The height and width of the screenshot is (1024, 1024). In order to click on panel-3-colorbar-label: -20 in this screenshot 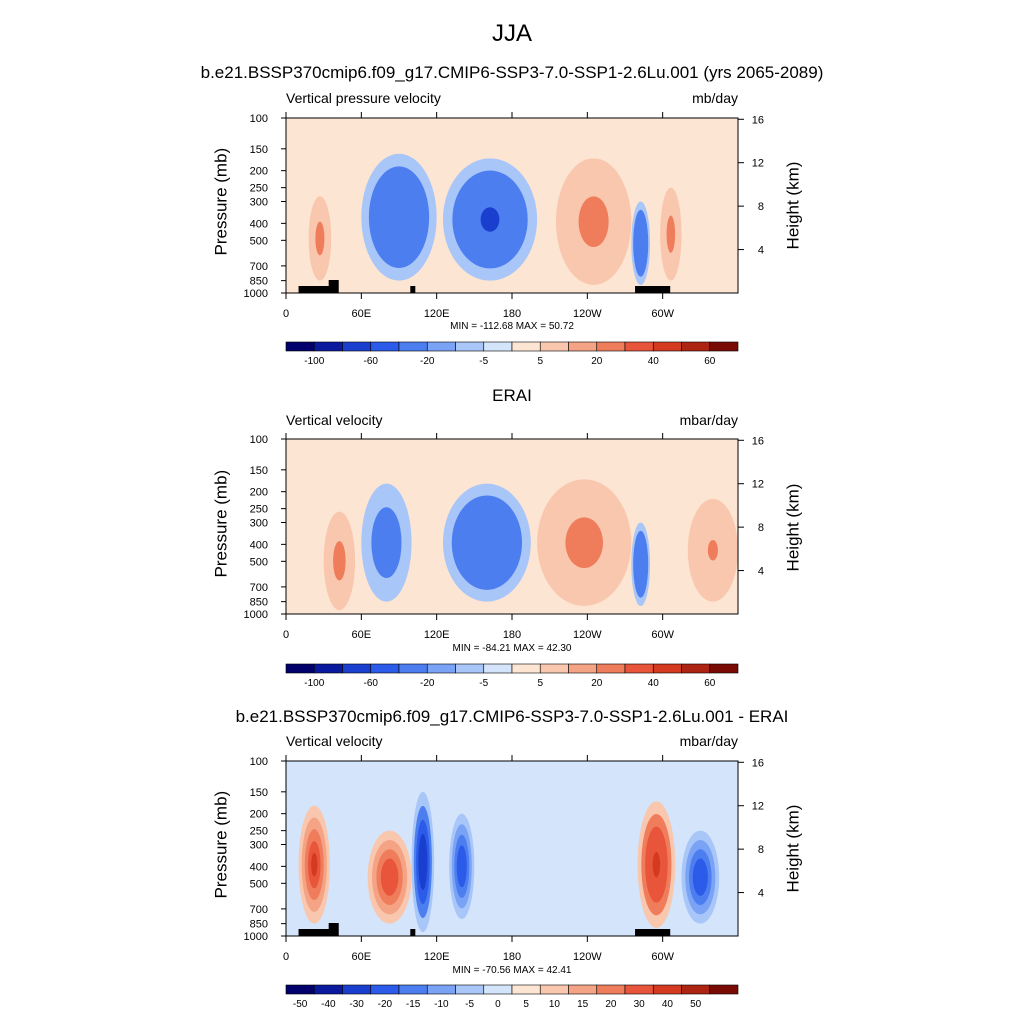, I will do `click(385, 1004)`.